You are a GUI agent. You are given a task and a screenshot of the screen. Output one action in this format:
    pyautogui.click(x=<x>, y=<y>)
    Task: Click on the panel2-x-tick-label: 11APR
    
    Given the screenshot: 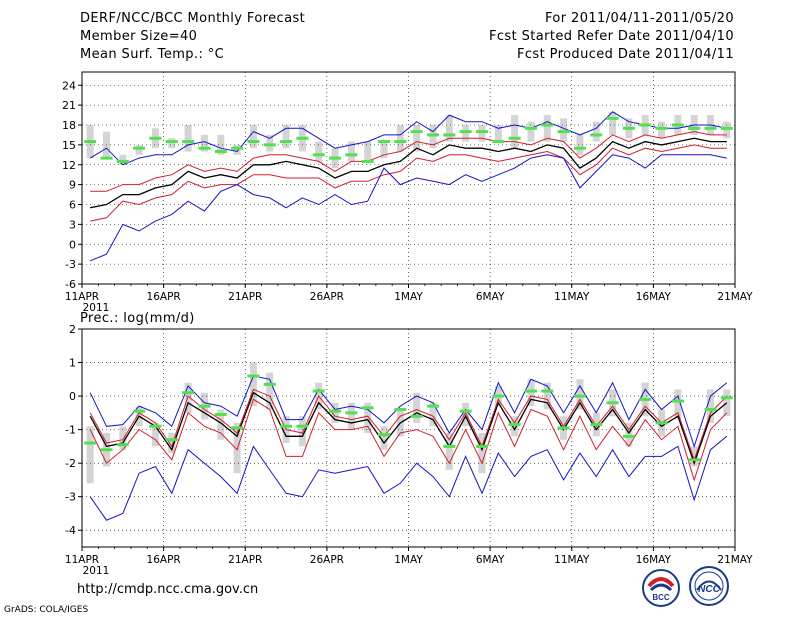 What is the action you would take?
    pyautogui.click(x=82, y=560)
    